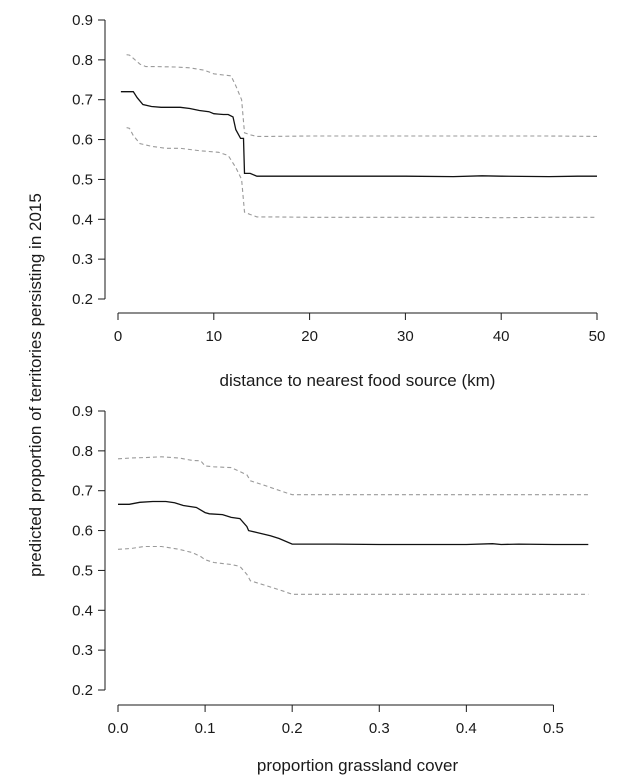 Image resolution: width=638 pixels, height=776 pixels. Describe the element at coordinates (292, 728) in the screenshot. I see `x-tick-label: 0.2` at that location.